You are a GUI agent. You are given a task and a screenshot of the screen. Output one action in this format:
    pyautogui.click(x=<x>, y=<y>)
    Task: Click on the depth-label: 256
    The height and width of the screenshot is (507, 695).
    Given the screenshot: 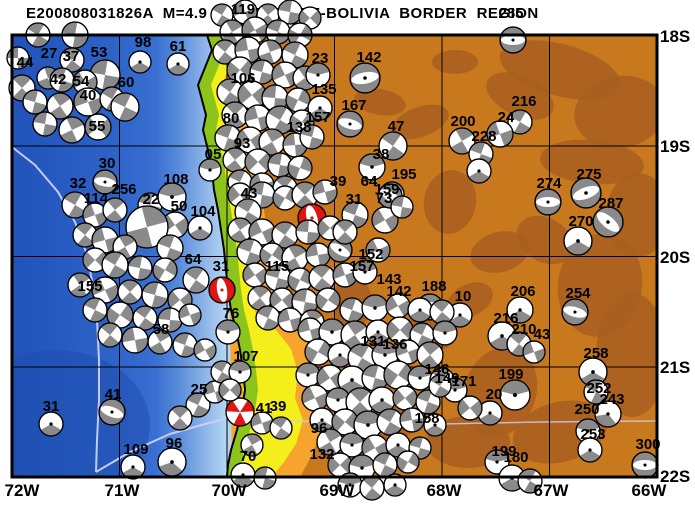 What is the action you would take?
    pyautogui.click(x=123, y=189)
    